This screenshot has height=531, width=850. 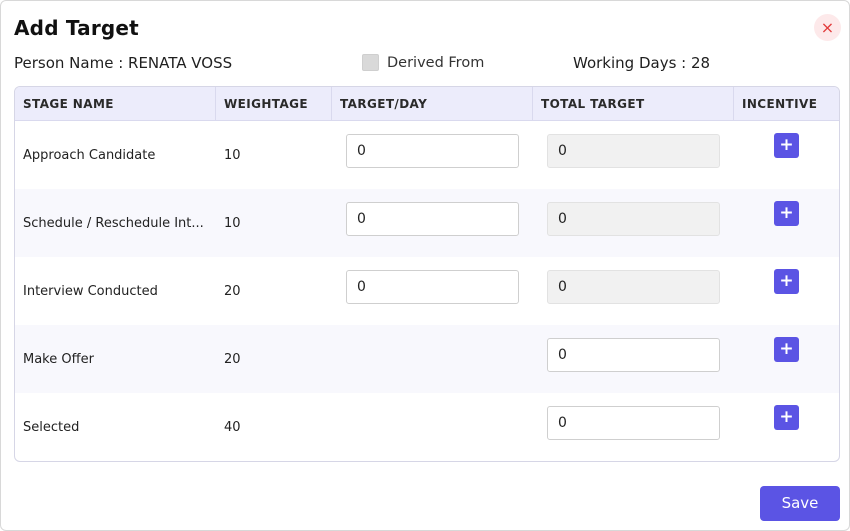 I want to click on header-incentive: INCENTIVE, so click(x=780, y=104).